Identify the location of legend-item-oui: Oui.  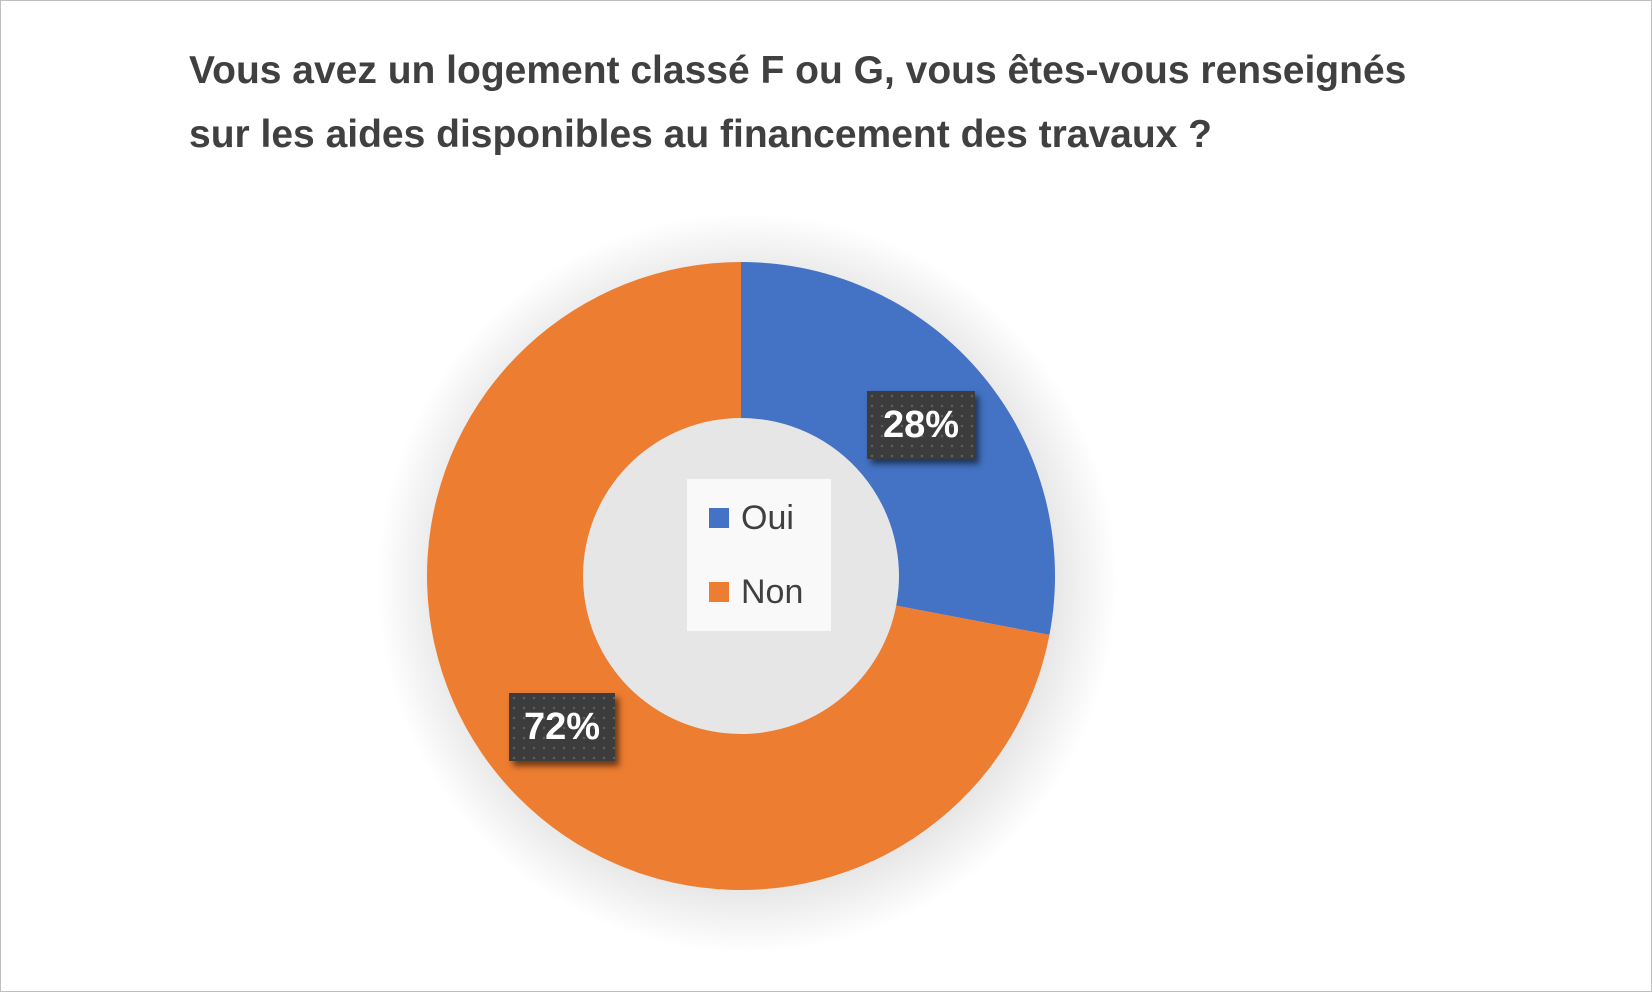
(751, 518).